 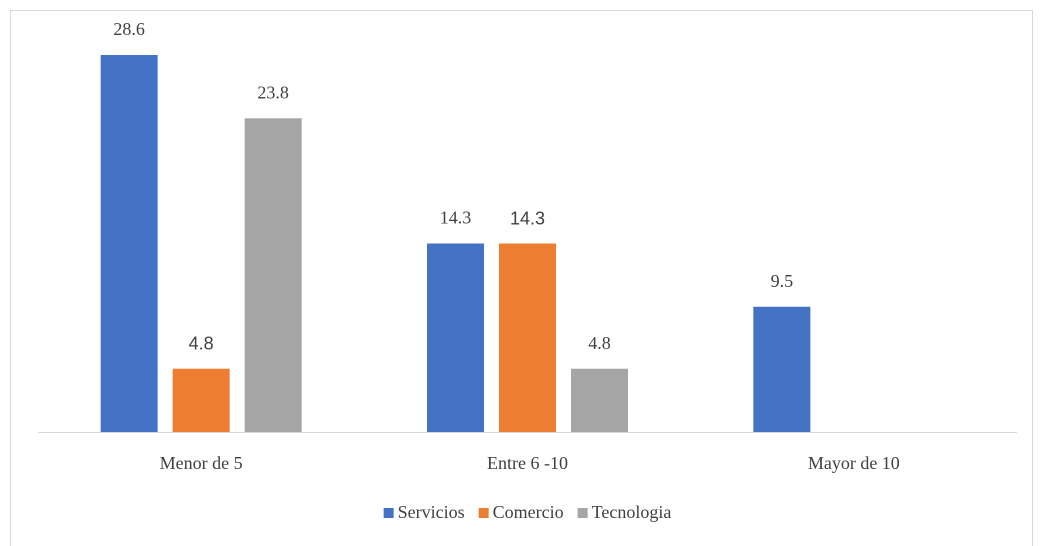 What do you see at coordinates (632, 512) in the screenshot?
I see `legend-label: Tecnologia` at bounding box center [632, 512].